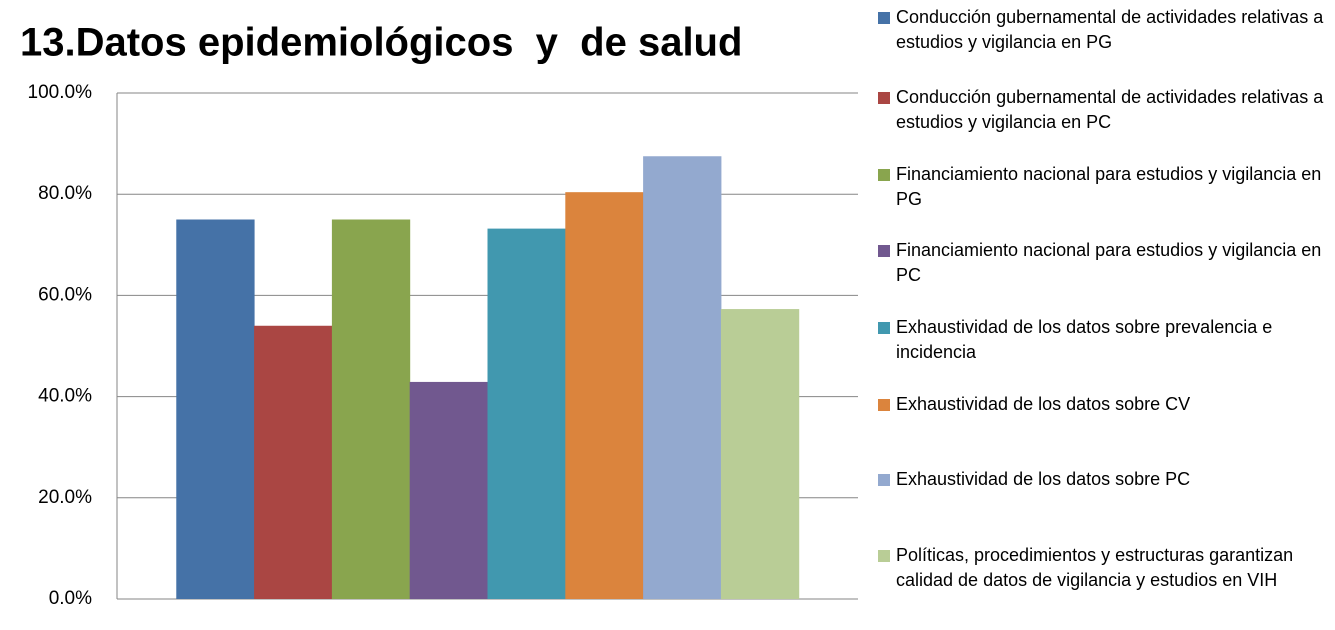 This screenshot has width=1335, height=630. Describe the element at coordinates (381, 43) in the screenshot. I see `chart-title: 13.Datos epidemiológicos y de salud` at that location.